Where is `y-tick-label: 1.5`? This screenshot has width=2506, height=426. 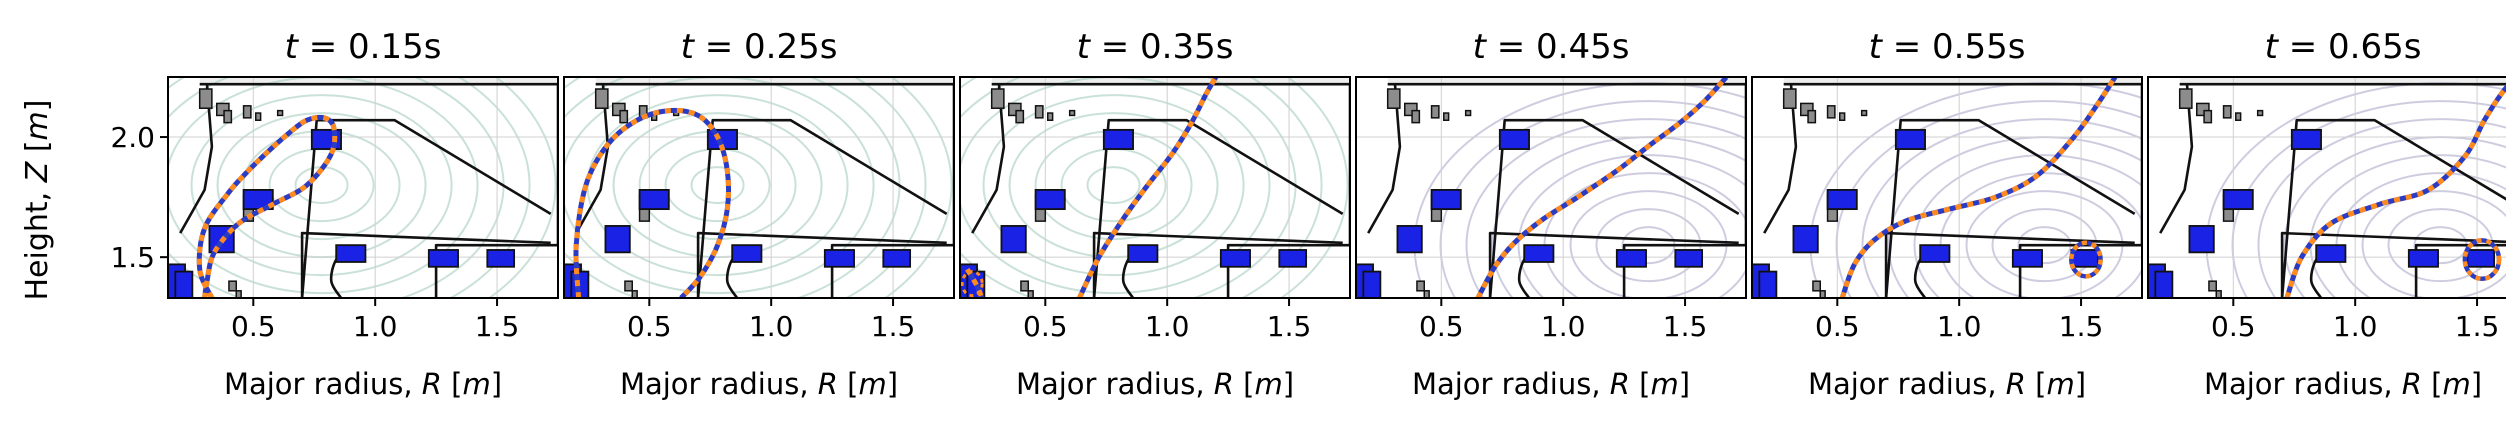 y-tick-label: 1.5 is located at coordinates (132, 257).